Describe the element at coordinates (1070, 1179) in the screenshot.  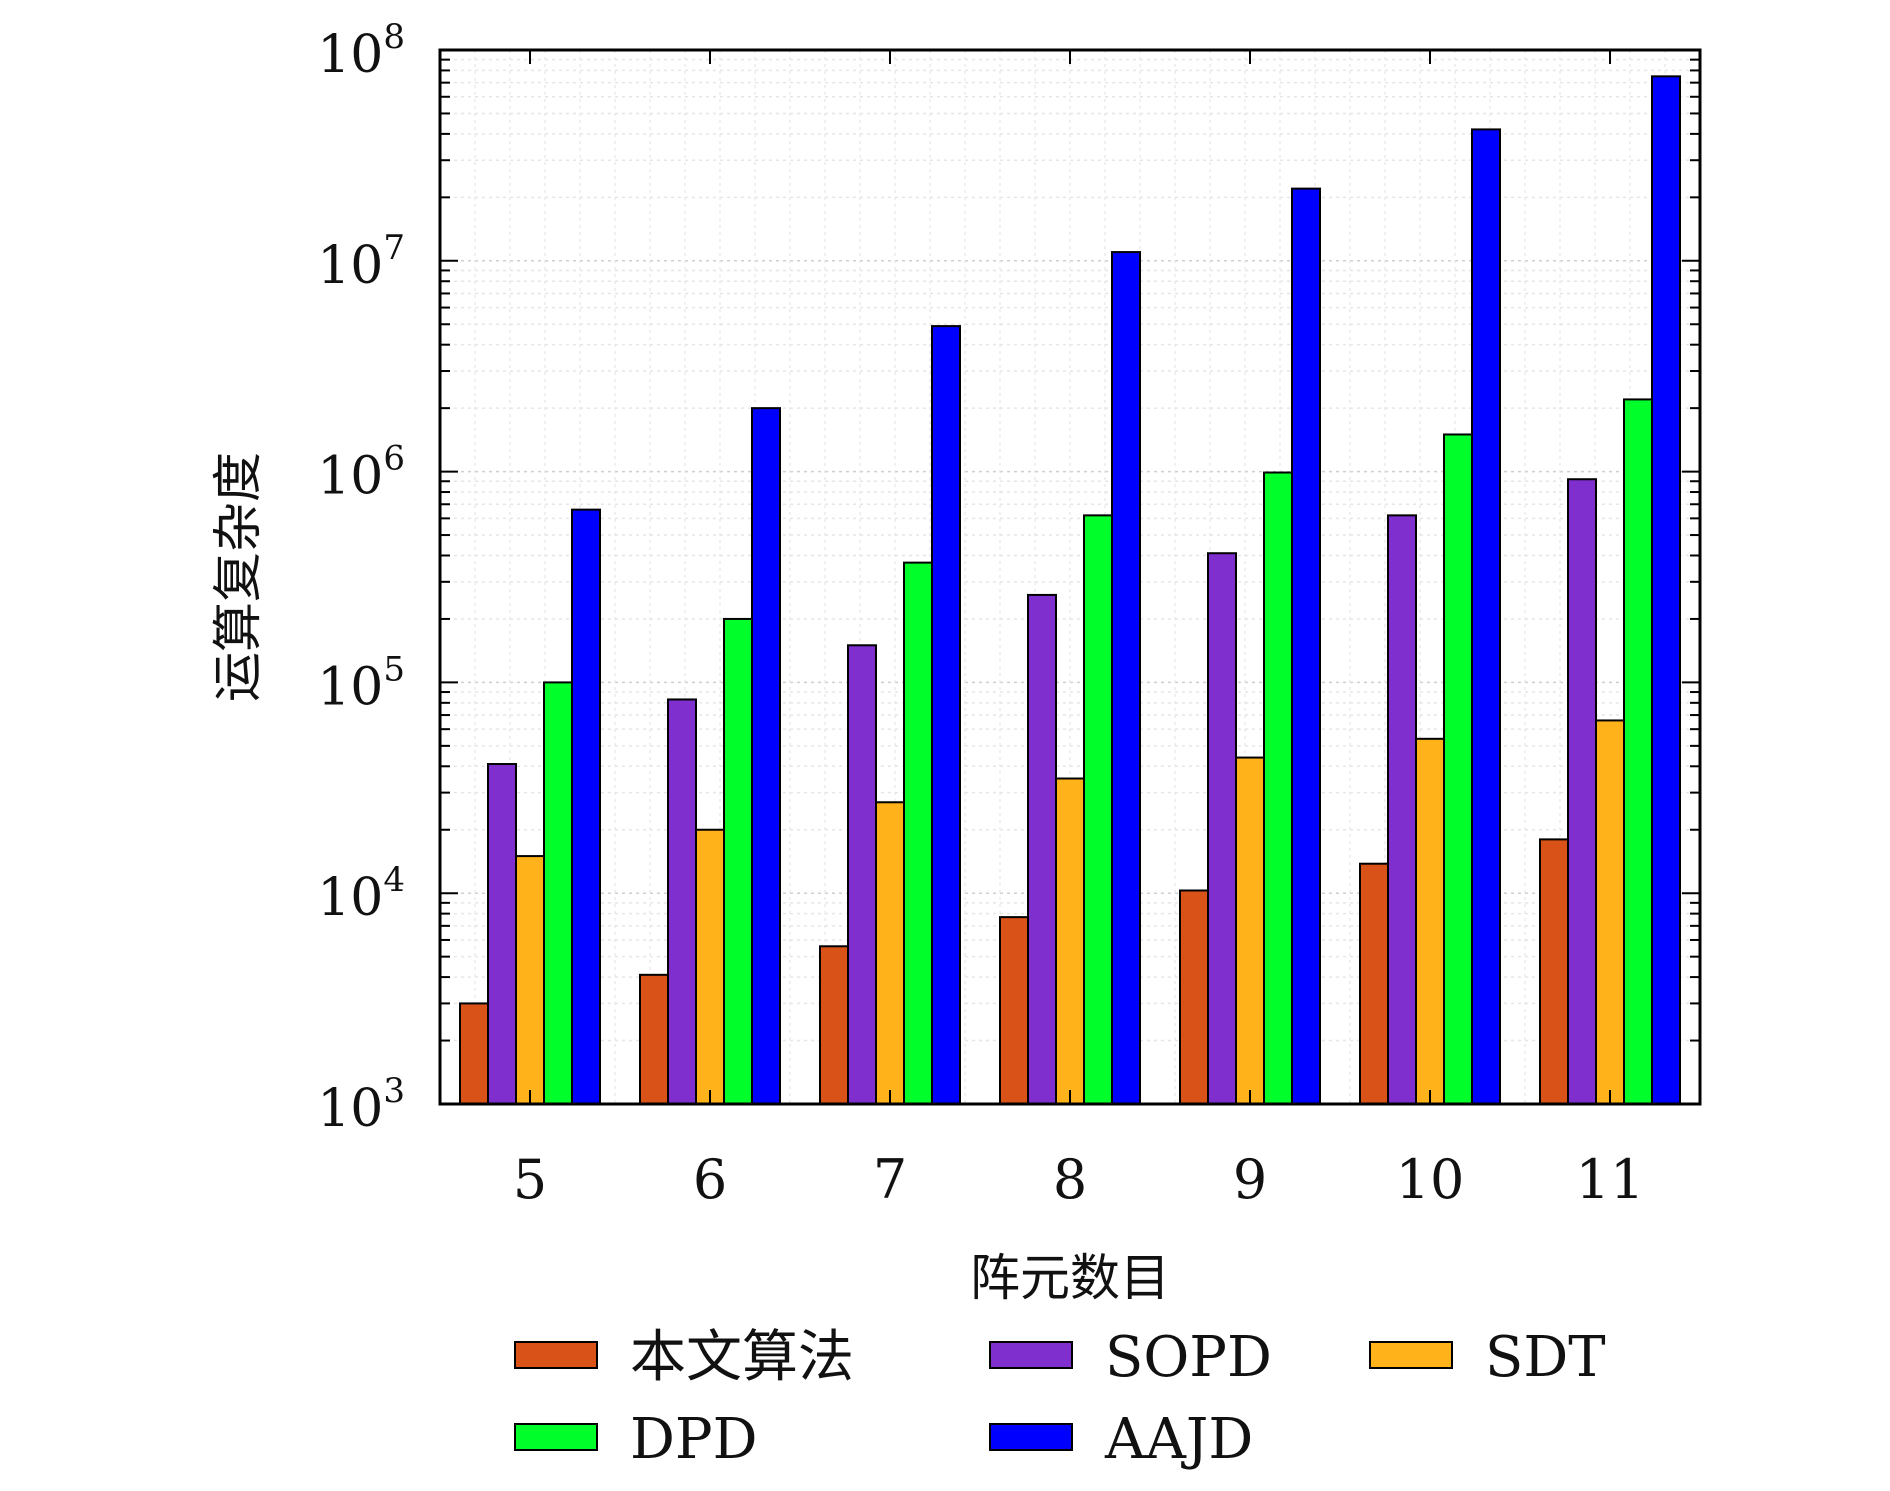
I see `x-tick-label: 8` at that location.